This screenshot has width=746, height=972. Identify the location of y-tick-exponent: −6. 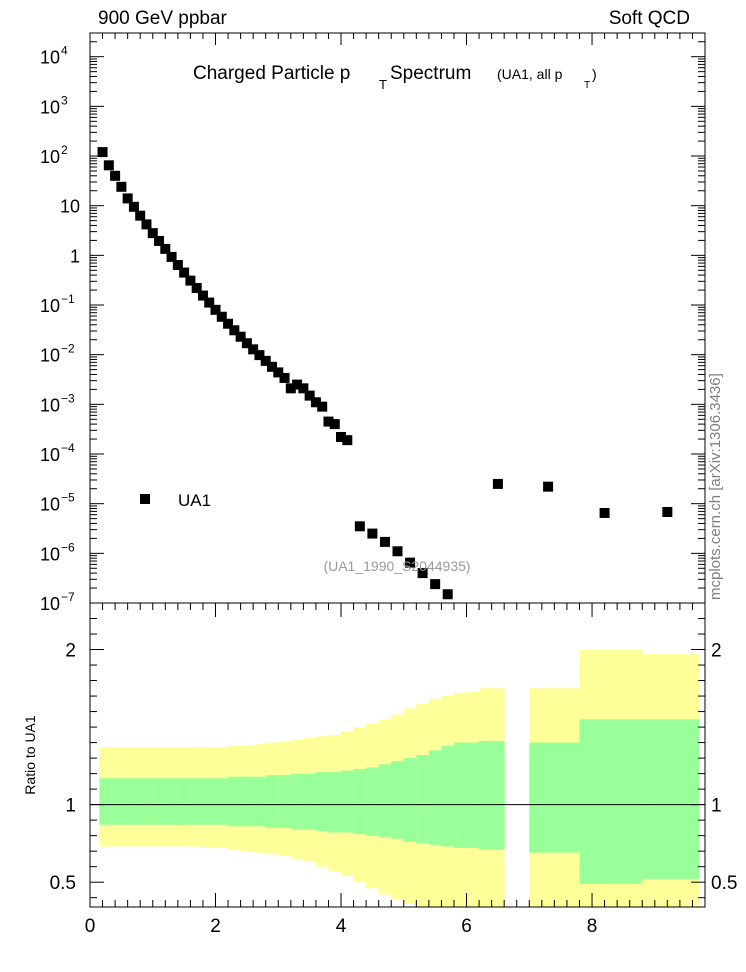
(68, 547).